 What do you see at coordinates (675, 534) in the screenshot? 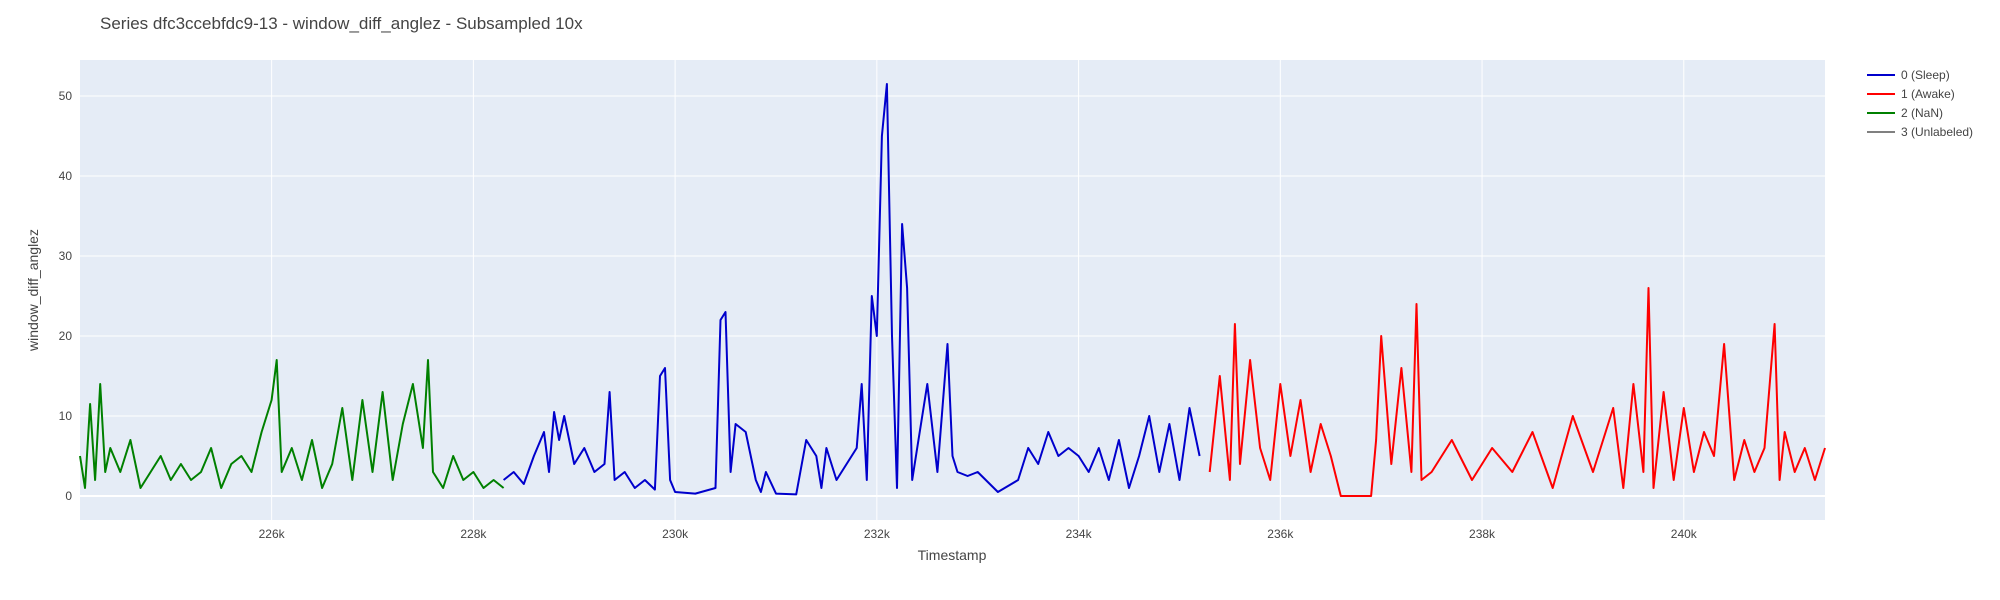
I see `x-tick-label: 230k` at bounding box center [675, 534].